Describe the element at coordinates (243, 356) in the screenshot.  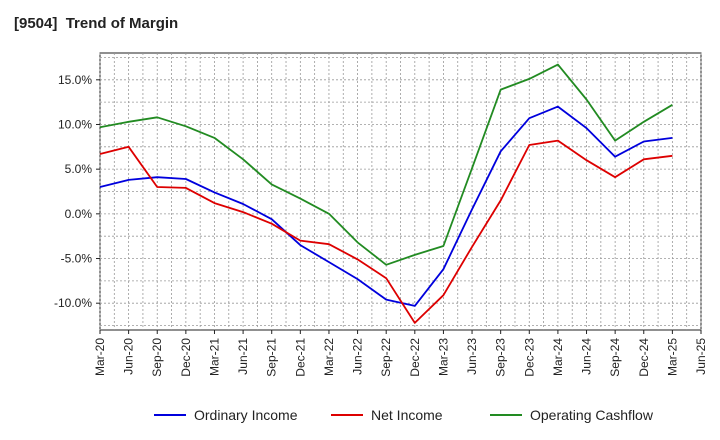
I see `x-tick-label: Jun-21` at that location.